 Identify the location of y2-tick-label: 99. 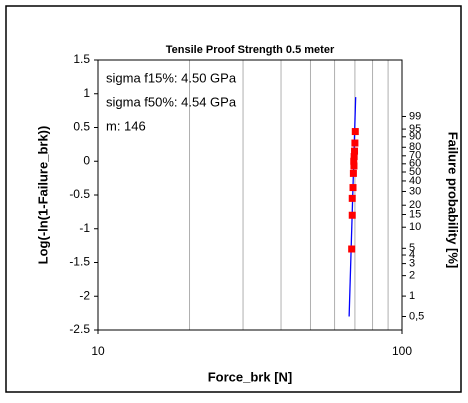
(415, 116).